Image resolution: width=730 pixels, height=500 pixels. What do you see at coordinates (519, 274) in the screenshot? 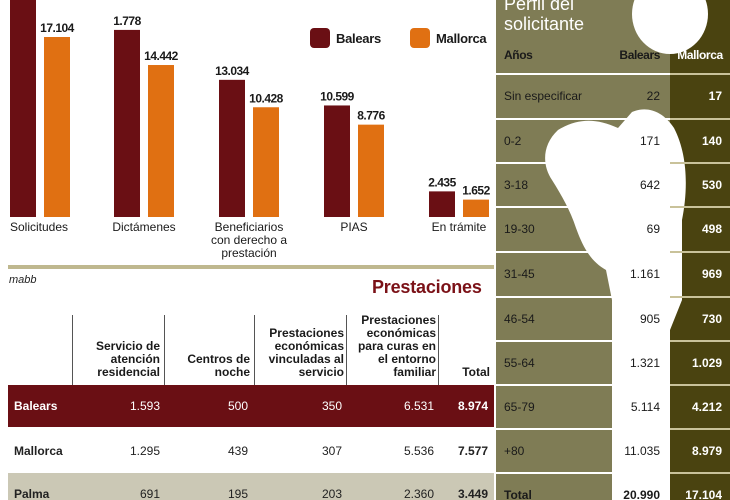
I see `age-label: 31-45` at bounding box center [519, 274].